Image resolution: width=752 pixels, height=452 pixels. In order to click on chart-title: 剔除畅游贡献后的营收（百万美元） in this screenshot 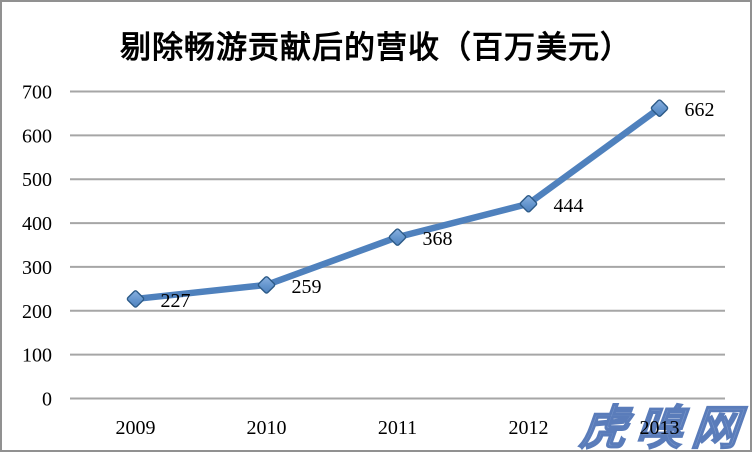, I will do `click(376, 47)`.